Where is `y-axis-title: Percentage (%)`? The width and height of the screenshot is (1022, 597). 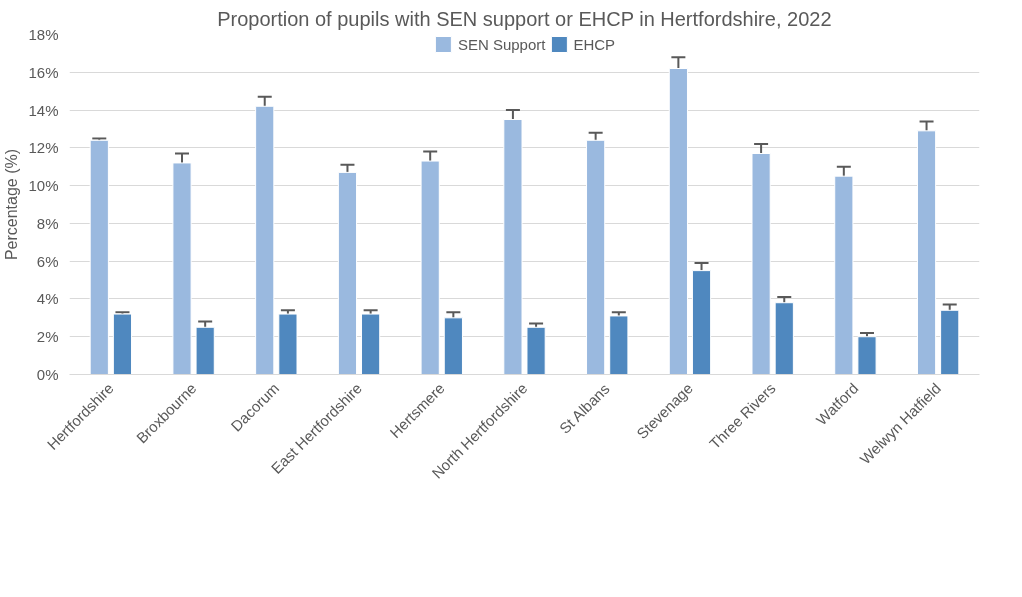 y-axis-title: Percentage (%) is located at coordinates (12, 204).